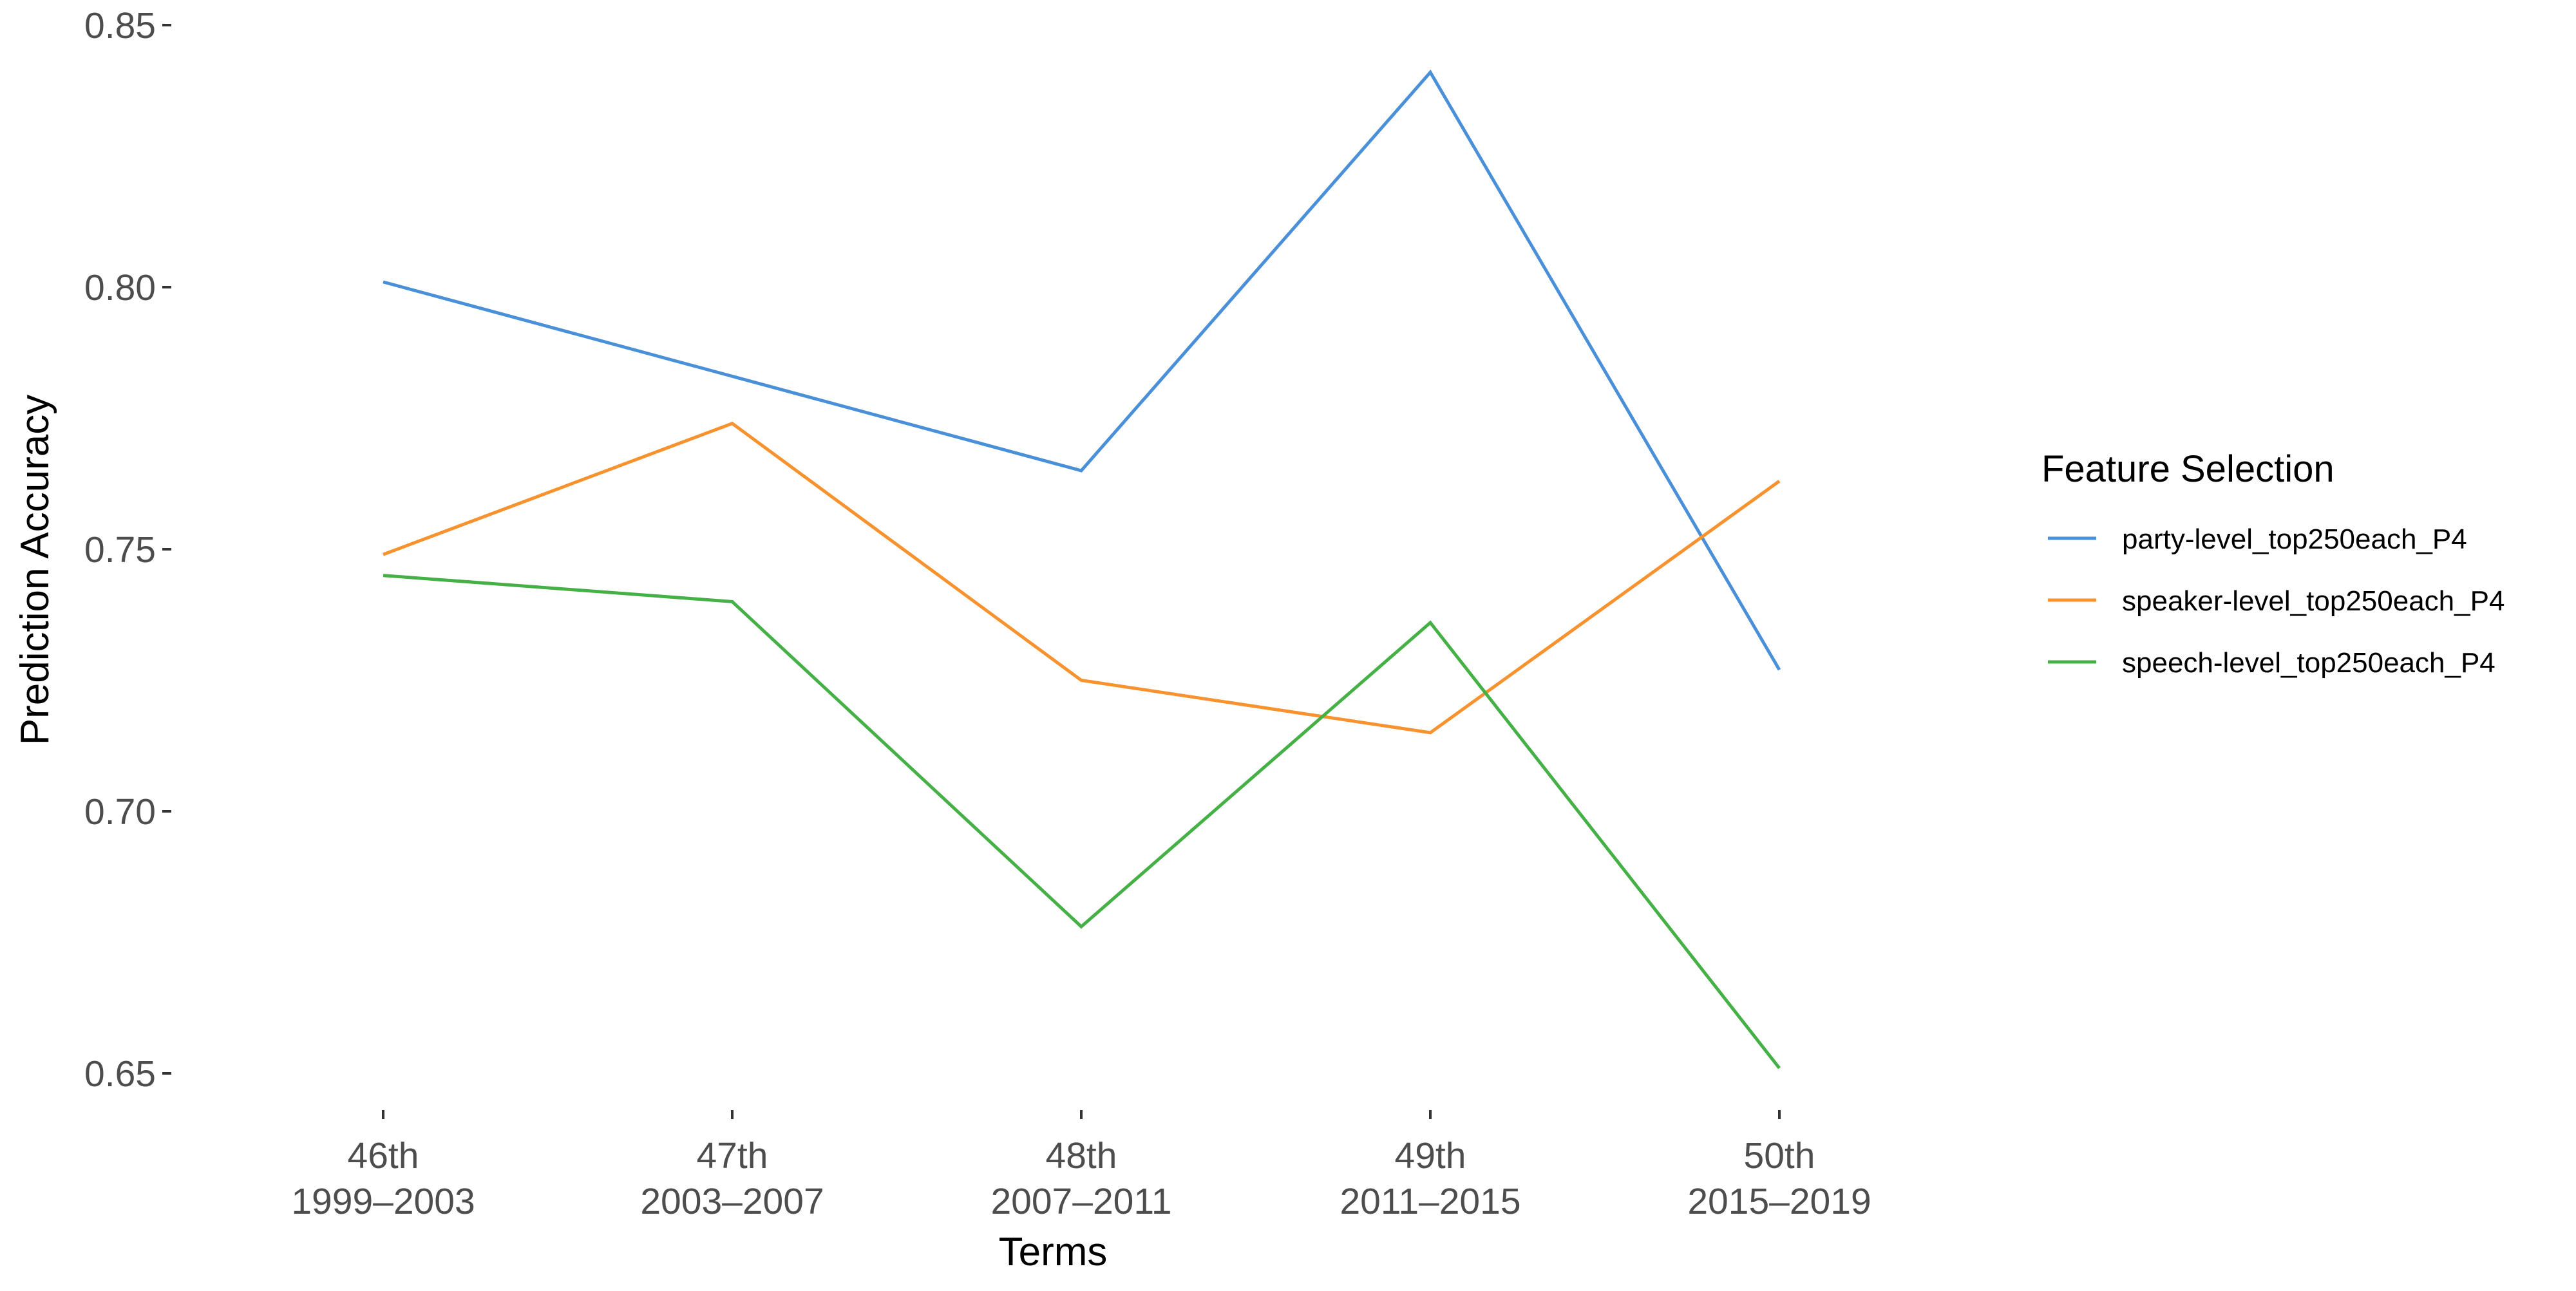 This screenshot has height=1291, width=2576. Describe the element at coordinates (2309, 663) in the screenshot. I see `legend-label-3: speech-level_top250each_P4` at that location.